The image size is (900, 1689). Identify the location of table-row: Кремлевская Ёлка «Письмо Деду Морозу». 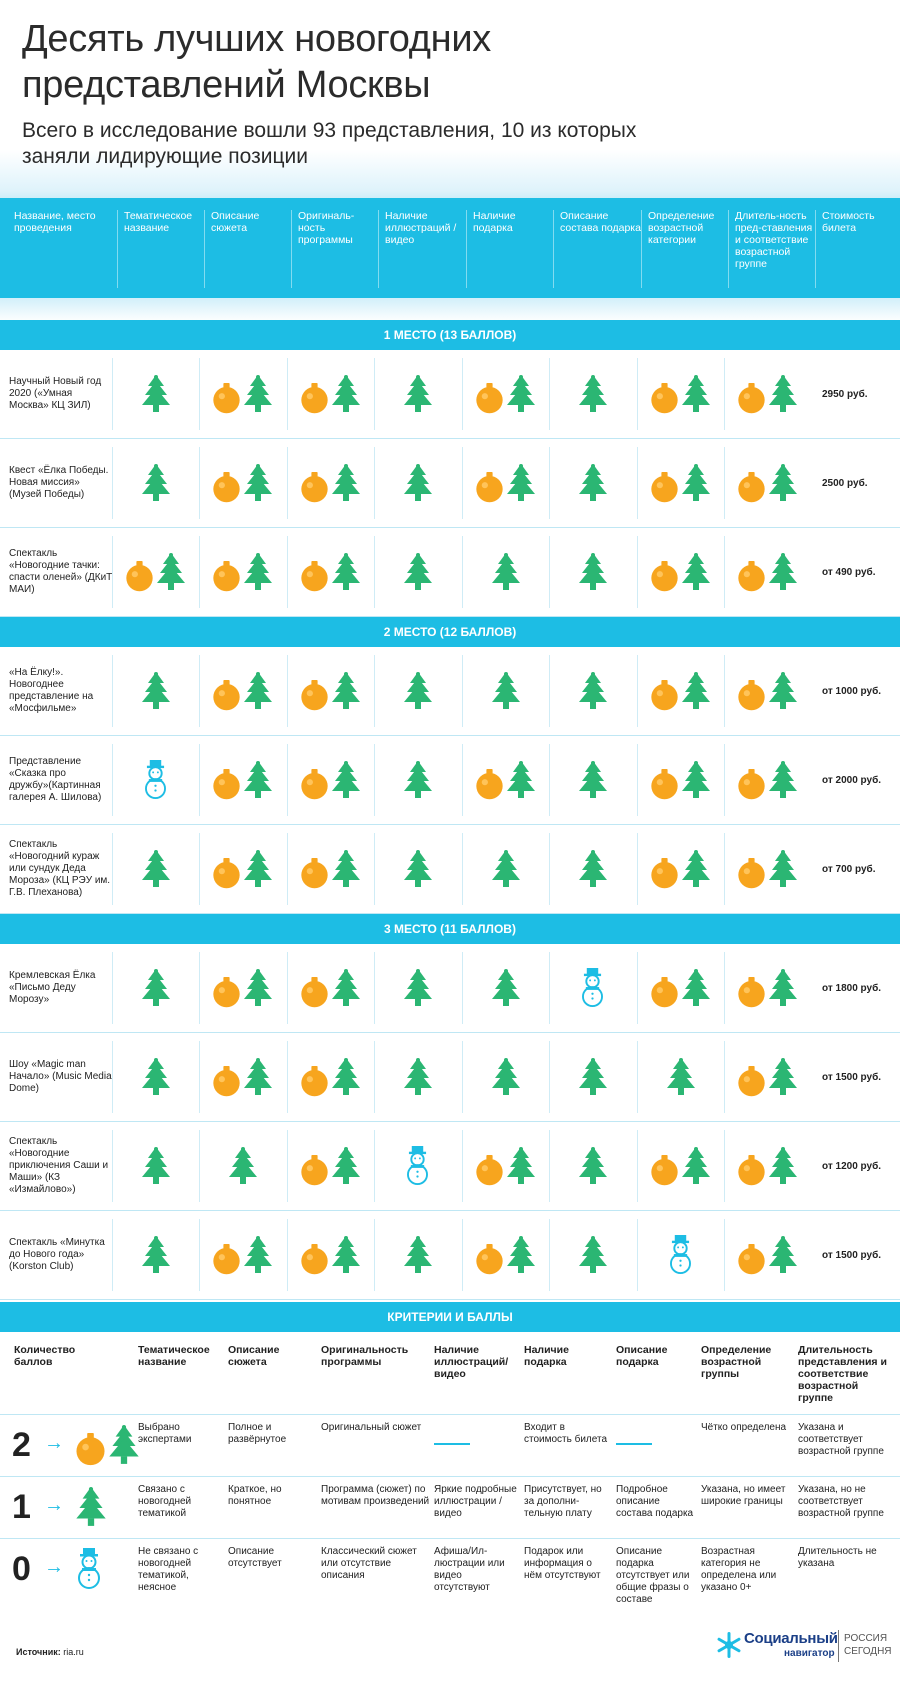
(450, 988).